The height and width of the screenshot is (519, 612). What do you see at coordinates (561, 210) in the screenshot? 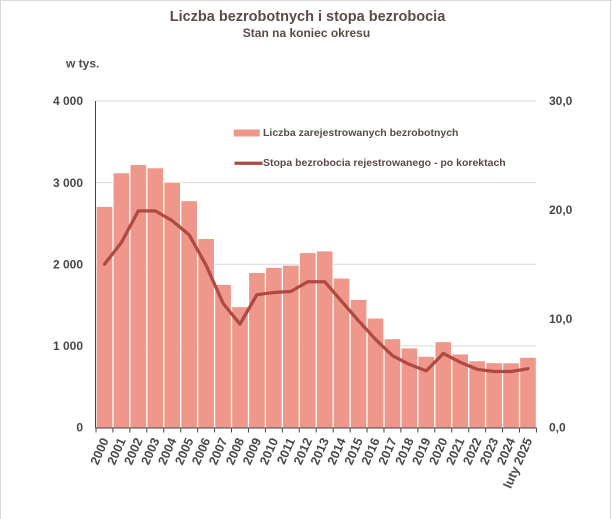
I see `svg-text: 20,0` at bounding box center [561, 210].